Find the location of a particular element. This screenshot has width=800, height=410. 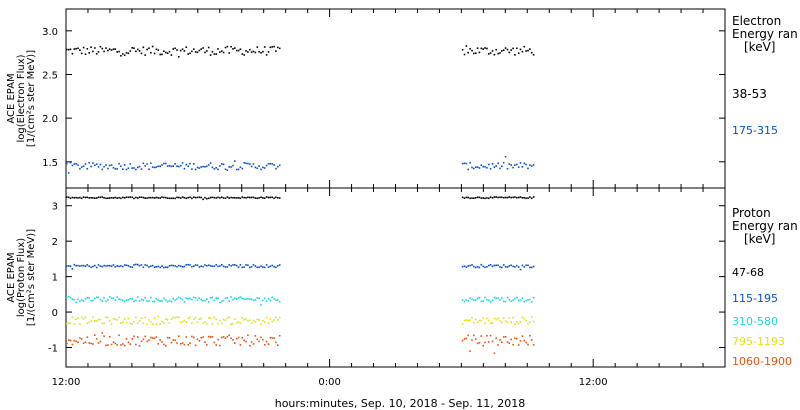

legend-title: Electron is located at coordinates (756, 21).